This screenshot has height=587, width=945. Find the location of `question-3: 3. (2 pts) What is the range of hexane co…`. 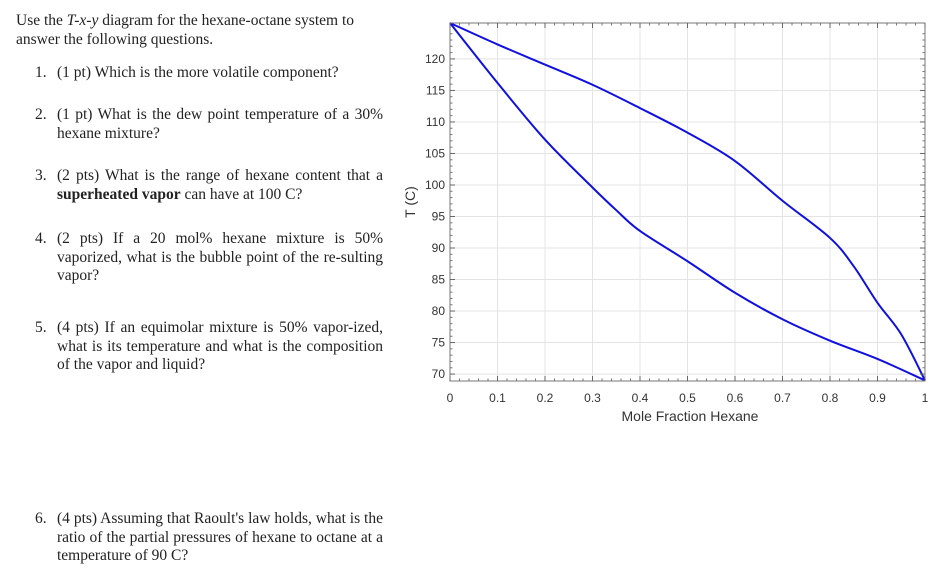

question-3: 3. (2 pts) What is the range of hexane co… is located at coordinates (209, 185).